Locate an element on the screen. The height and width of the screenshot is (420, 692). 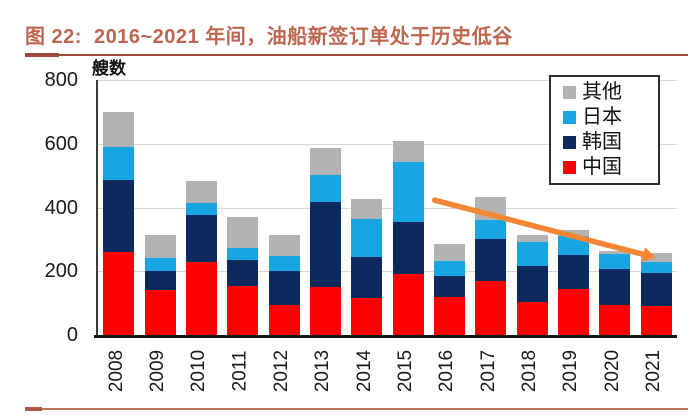
y-tick-label-800: 800 is located at coordinates (61, 80).